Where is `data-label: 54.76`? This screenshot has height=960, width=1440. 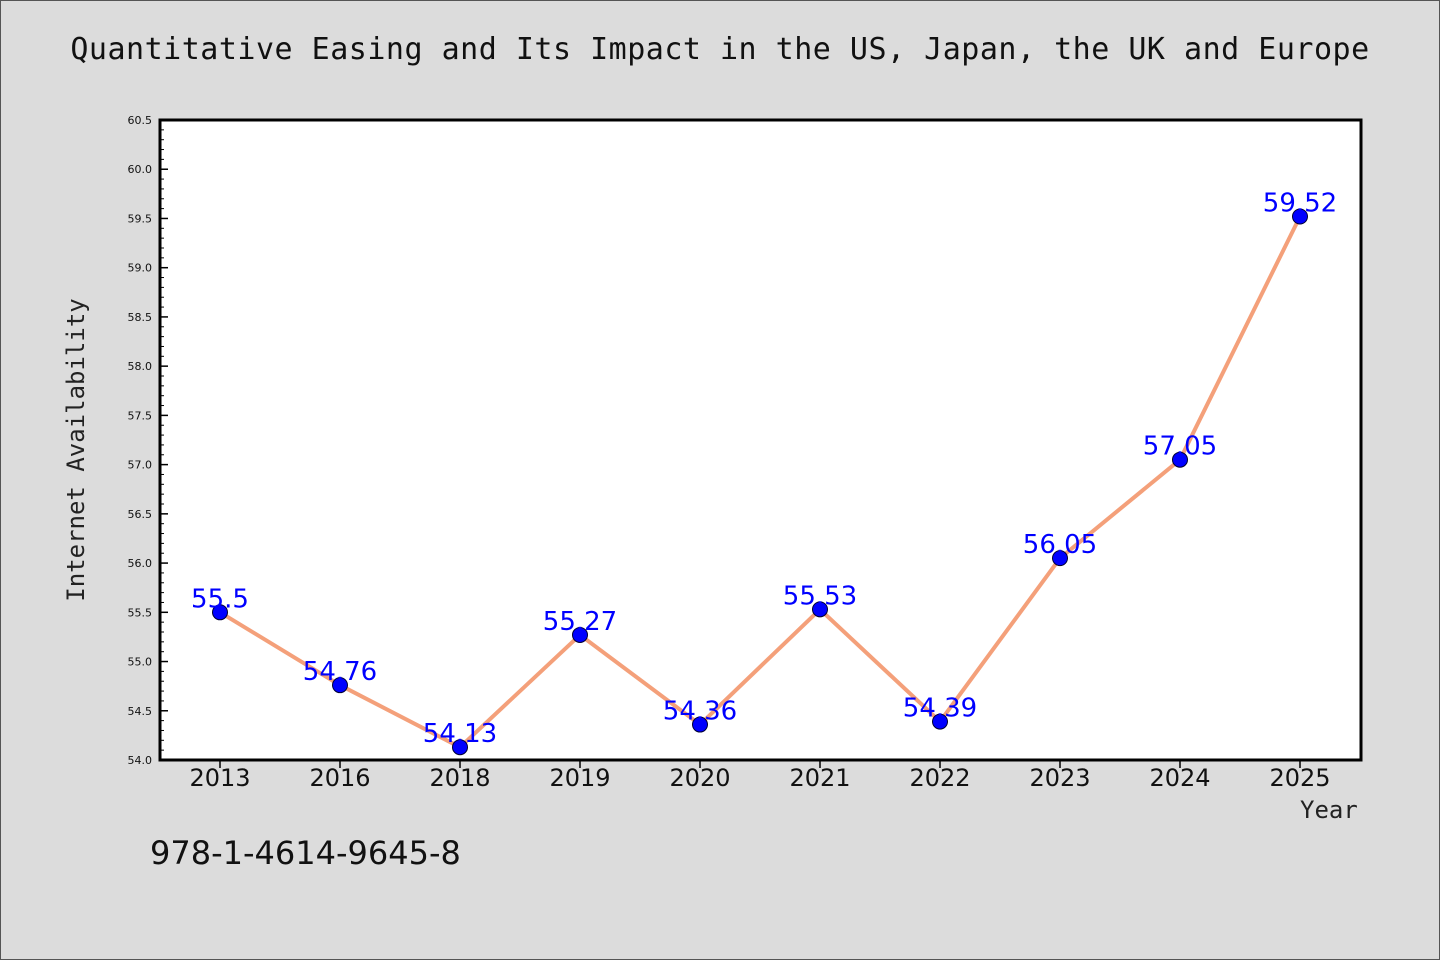
data-label: 54.76 is located at coordinates (340, 672).